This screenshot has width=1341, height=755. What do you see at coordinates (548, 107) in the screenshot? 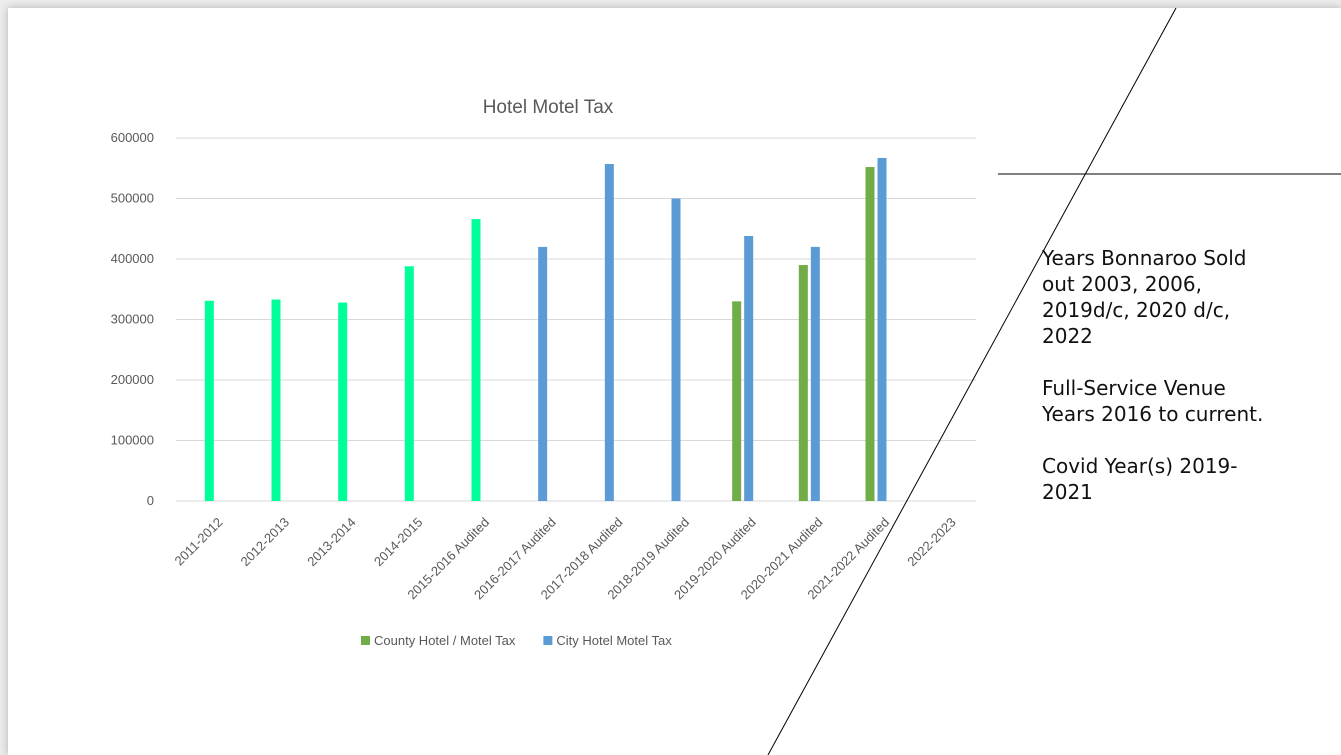
I see `chart-title: Hotel Motel Tax` at bounding box center [548, 107].